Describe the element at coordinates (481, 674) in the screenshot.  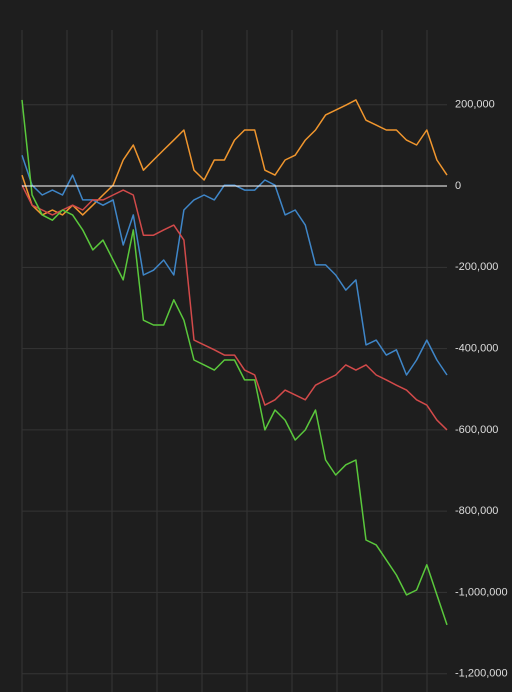
I see `y-tick-label: -1,200,000` at that location.